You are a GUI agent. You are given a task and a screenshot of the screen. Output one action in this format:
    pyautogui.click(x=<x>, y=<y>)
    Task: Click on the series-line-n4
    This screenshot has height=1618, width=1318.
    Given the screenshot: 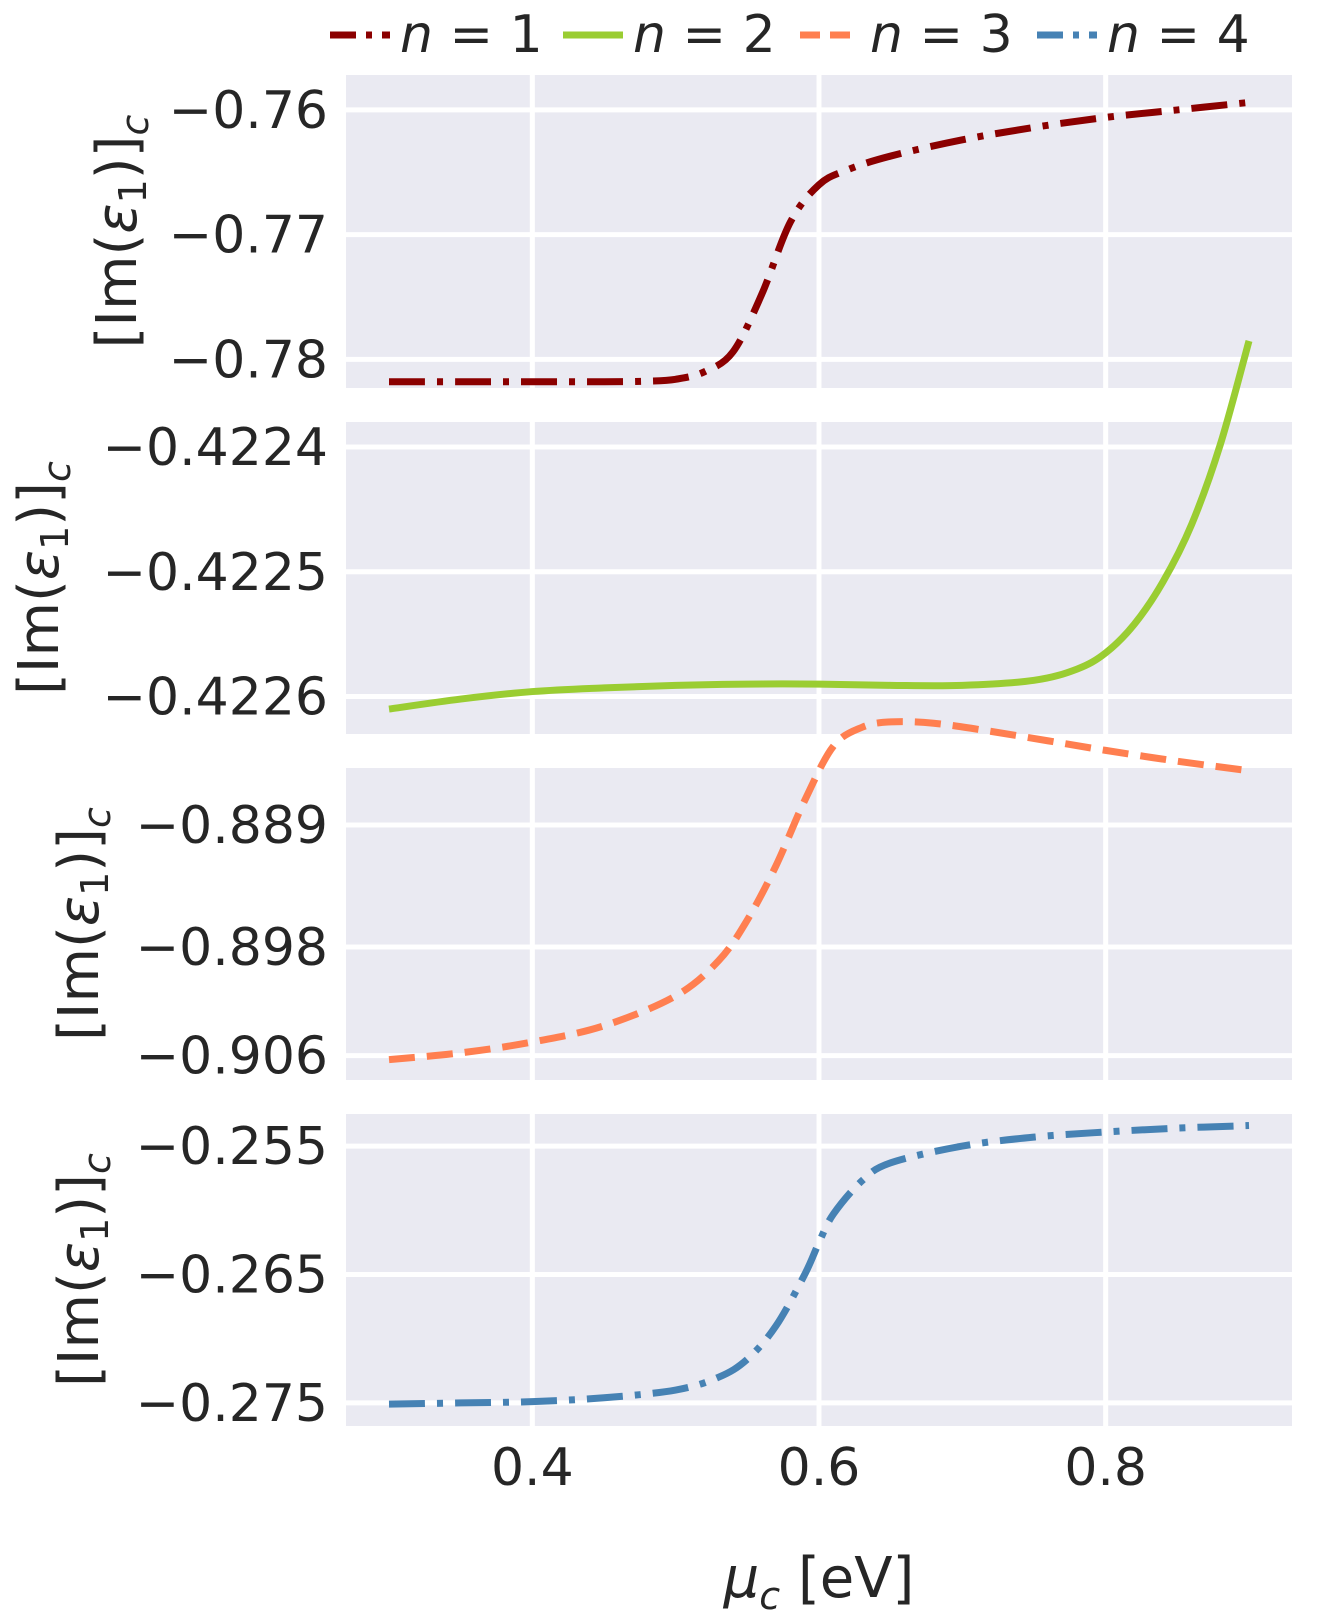 What is the action you would take?
    pyautogui.click(x=819, y=1265)
    